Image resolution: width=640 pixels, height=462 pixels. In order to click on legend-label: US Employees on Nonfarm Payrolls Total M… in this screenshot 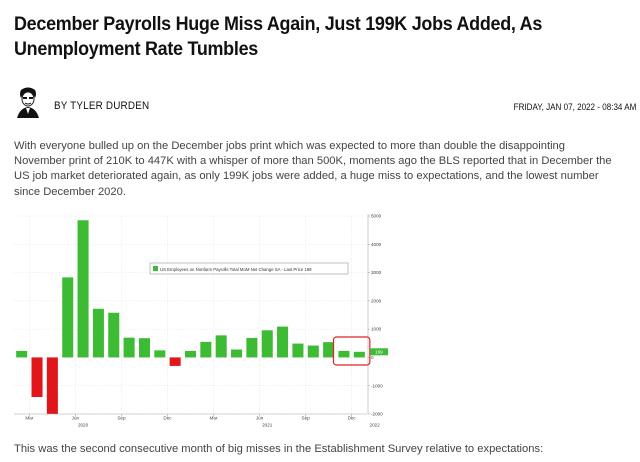, I will do `click(236, 269)`.